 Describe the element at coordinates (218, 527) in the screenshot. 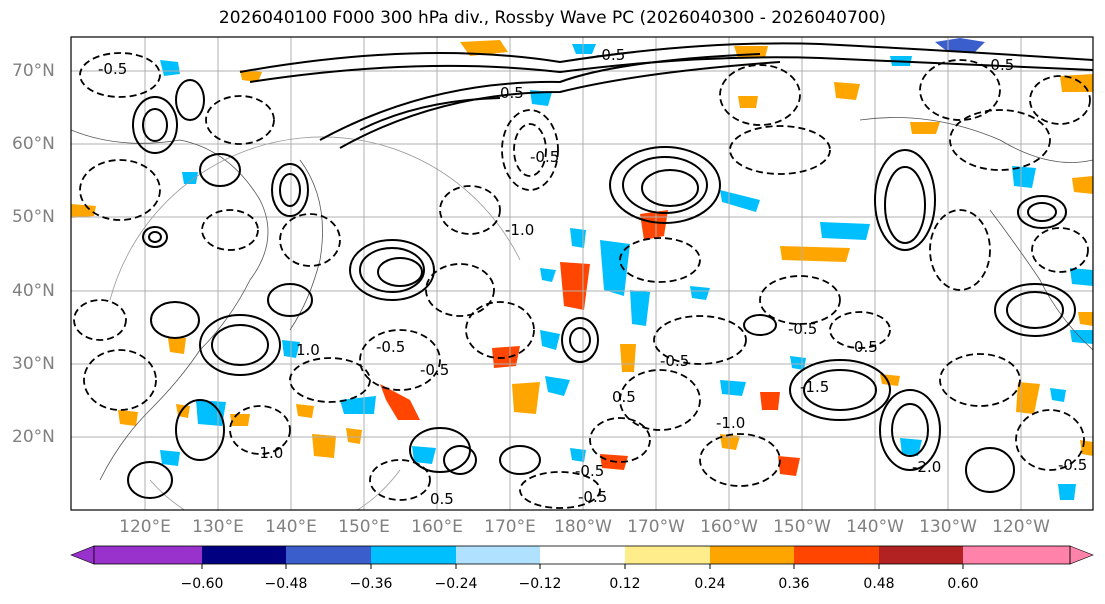

I see `lon-label: 130°E` at that location.